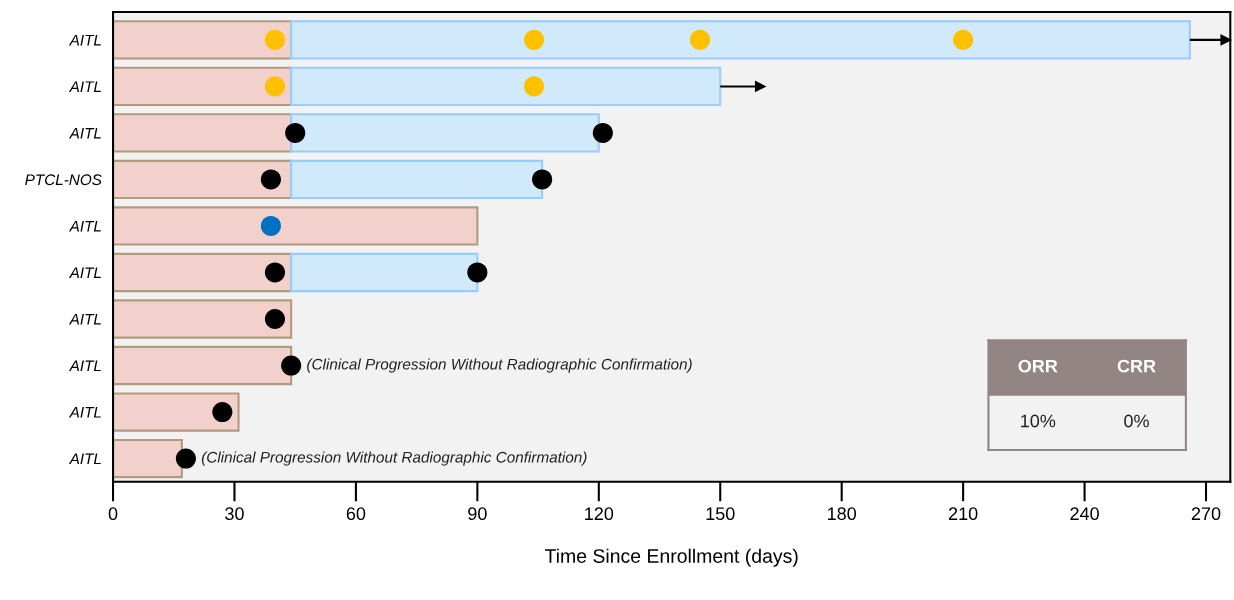 This screenshot has height=600, width=1234. What do you see at coordinates (599, 514) in the screenshot?
I see `x-tick-label: 120` at bounding box center [599, 514].